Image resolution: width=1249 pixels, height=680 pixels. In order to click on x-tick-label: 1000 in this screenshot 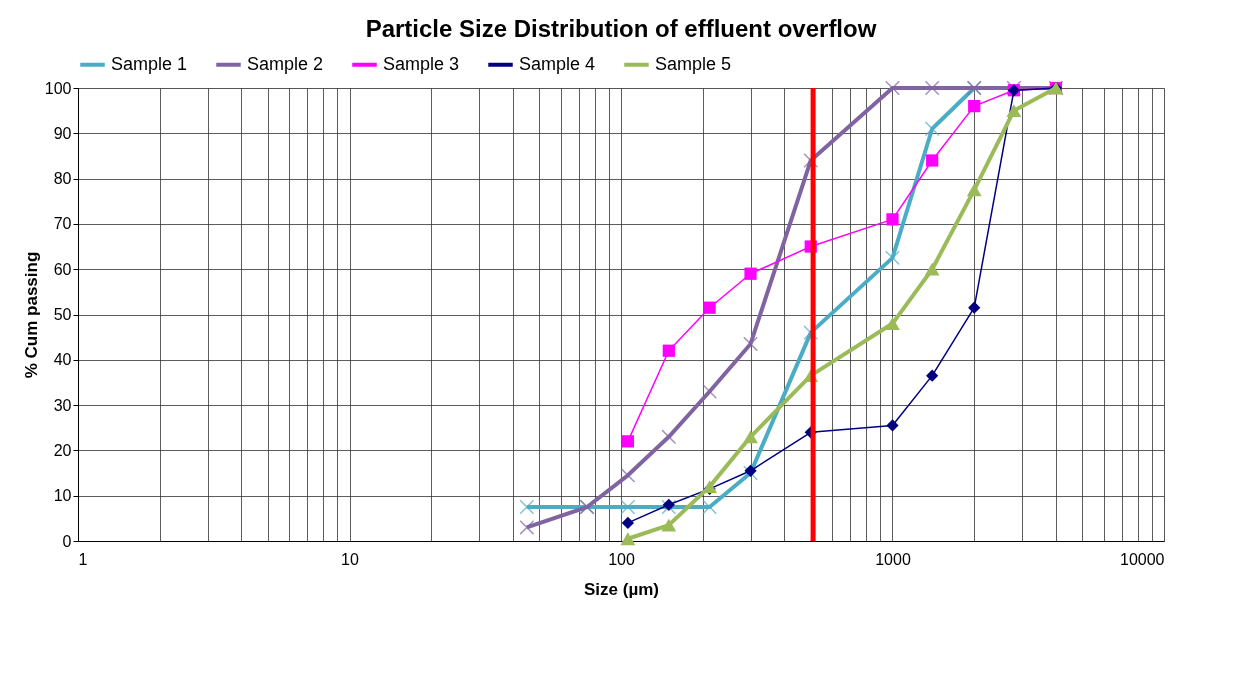, I will do `click(893, 559)`.